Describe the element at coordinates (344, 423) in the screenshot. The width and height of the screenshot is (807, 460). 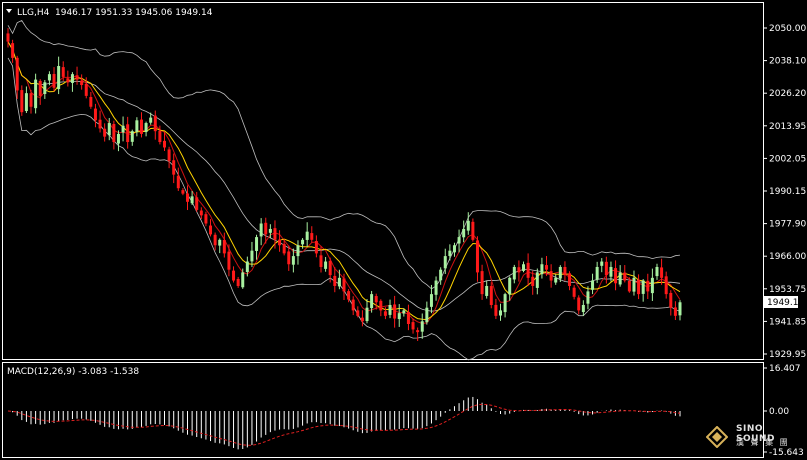
I see `macd-histogram` at that location.